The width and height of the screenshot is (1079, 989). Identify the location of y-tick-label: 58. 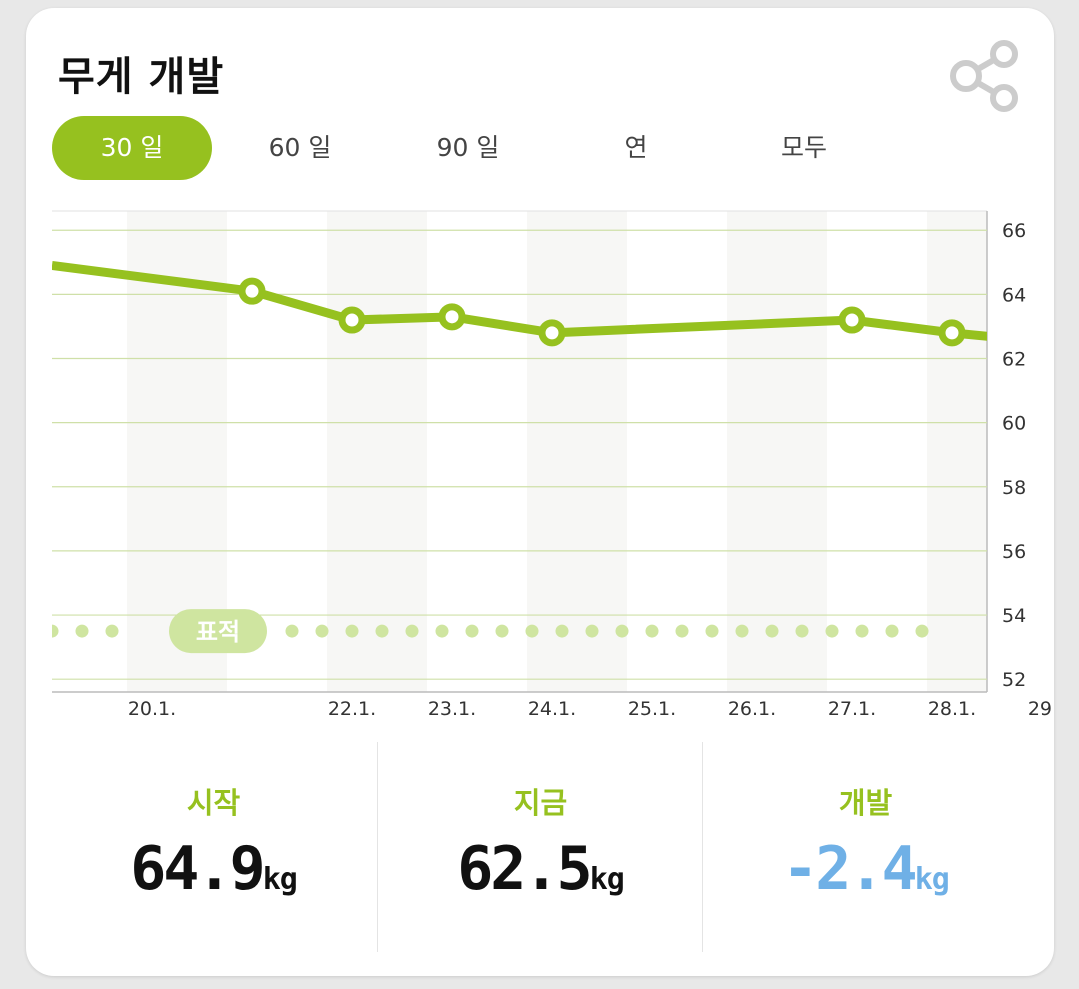
(1014, 488).